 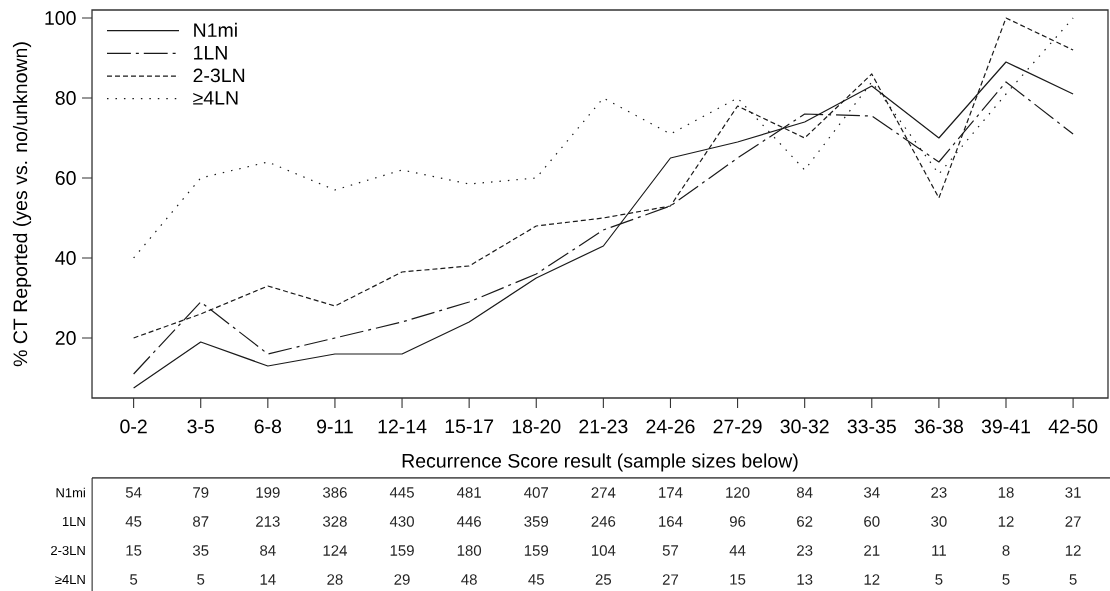 What do you see at coordinates (401, 492) in the screenshot?
I see `text: 445` at bounding box center [401, 492].